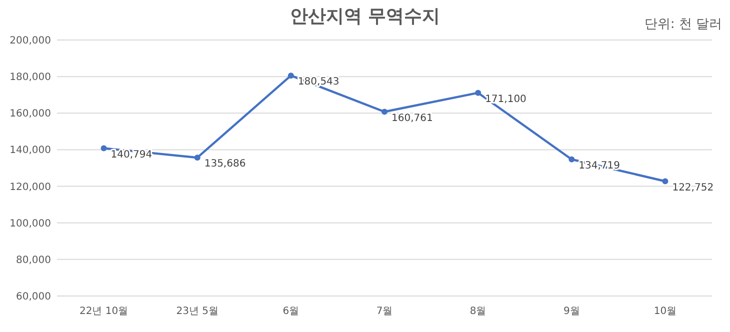 The width and height of the screenshot is (730, 332). I want to click on x-tick-label: 9월, so click(571, 311).